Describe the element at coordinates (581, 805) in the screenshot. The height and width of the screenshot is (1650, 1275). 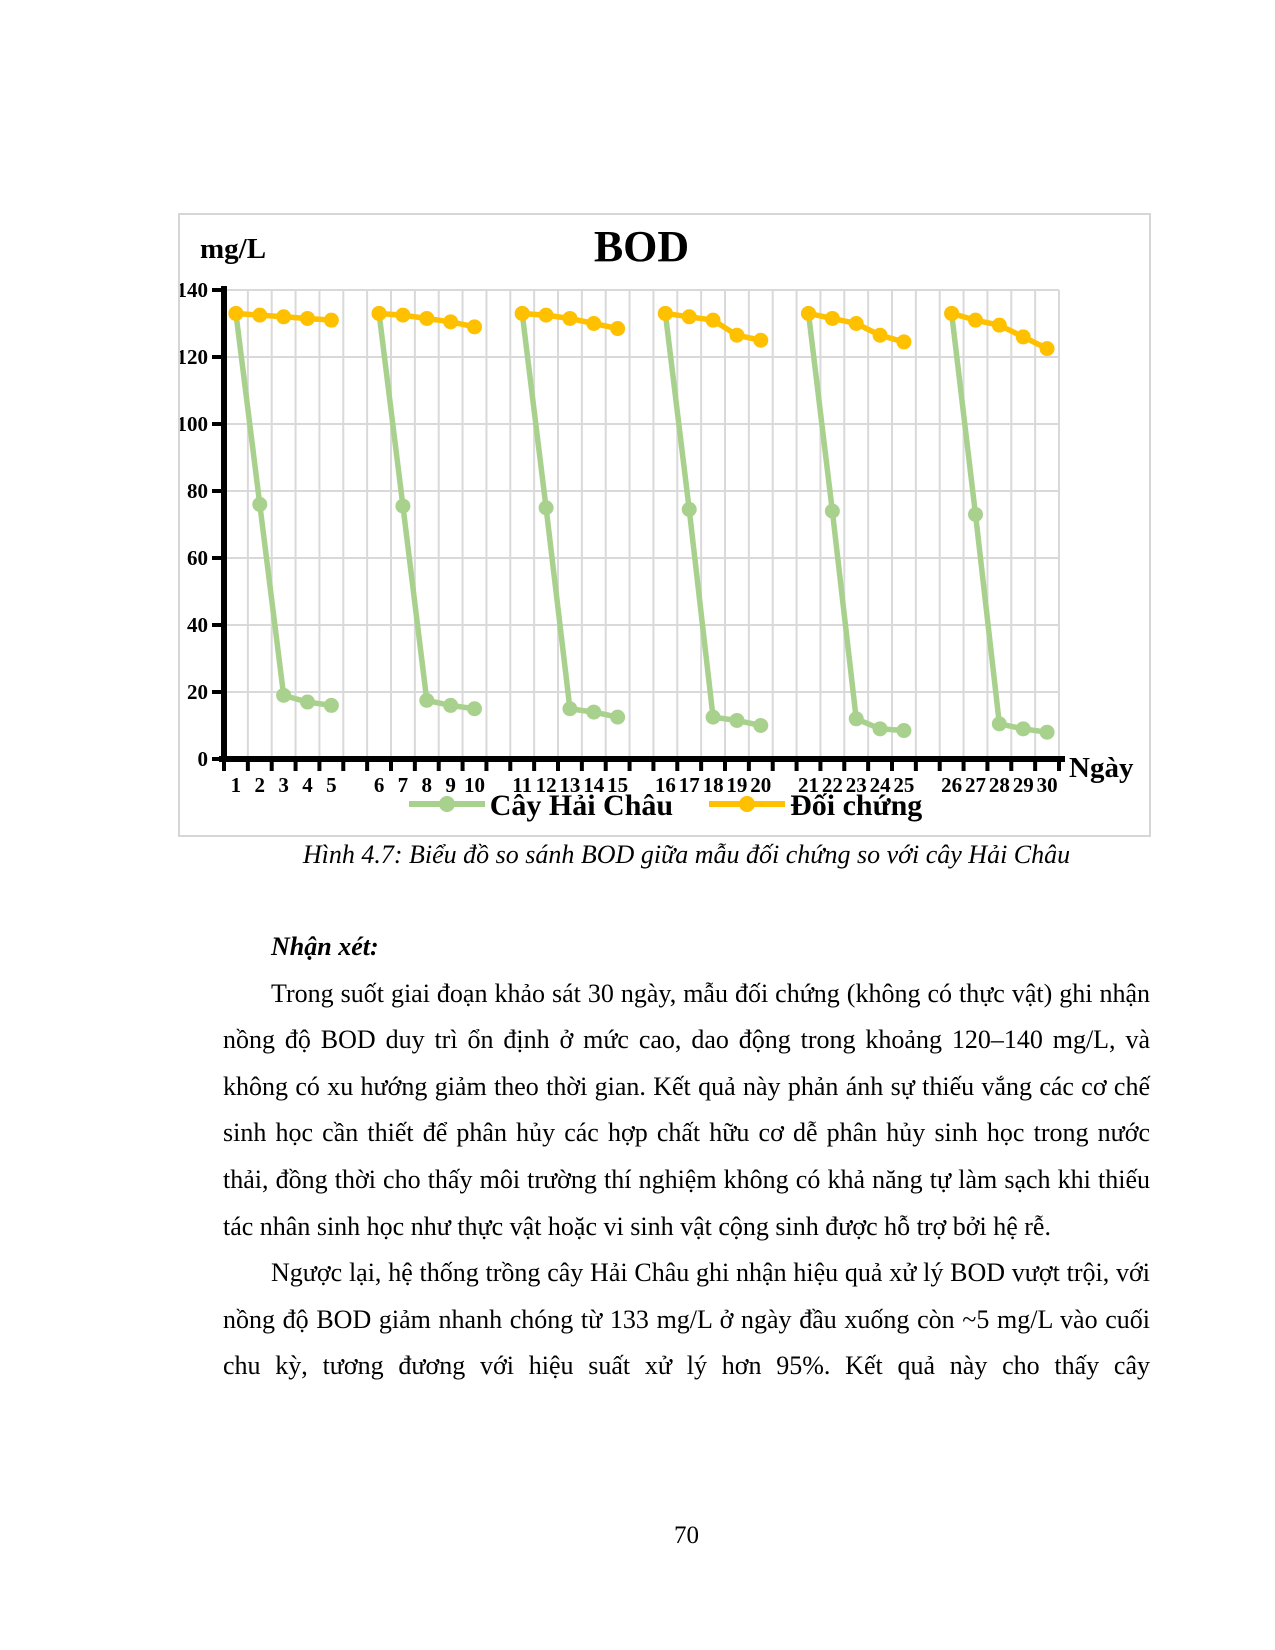
I see `legend-label-cay-hai-chau: Cây Hải Châu` at that location.